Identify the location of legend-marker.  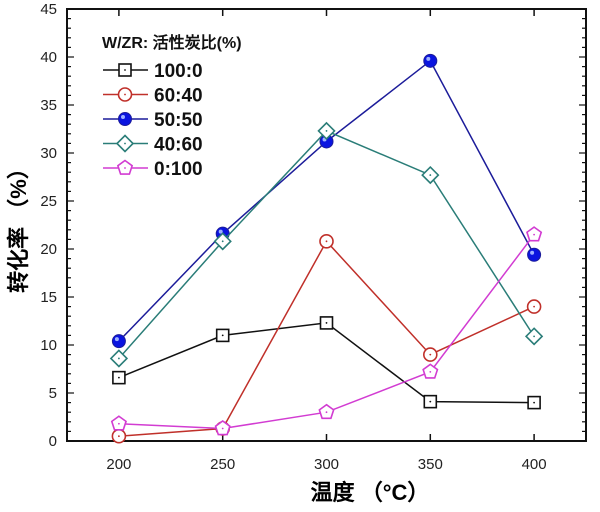
(125, 119).